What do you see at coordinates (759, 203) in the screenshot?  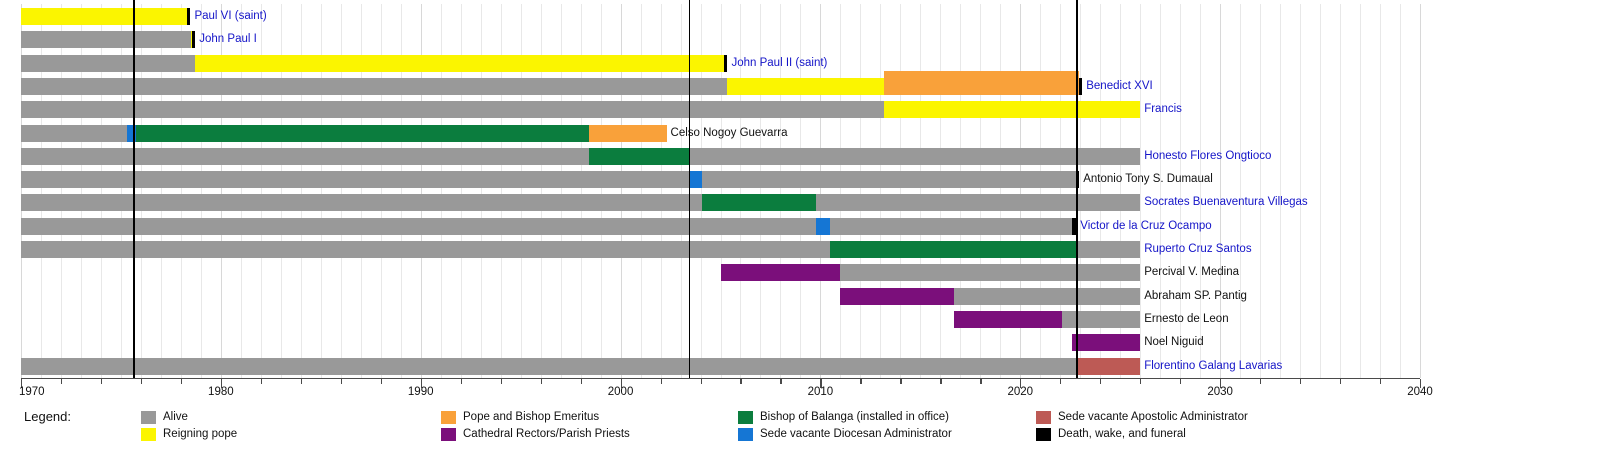 I see `bar-segment-bishop-of-balanga` at bounding box center [759, 203].